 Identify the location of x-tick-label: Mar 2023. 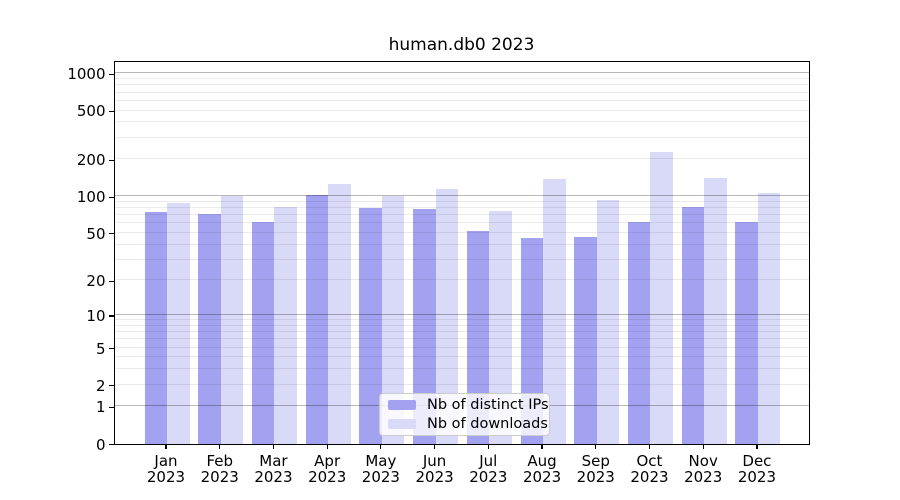
(274, 469).